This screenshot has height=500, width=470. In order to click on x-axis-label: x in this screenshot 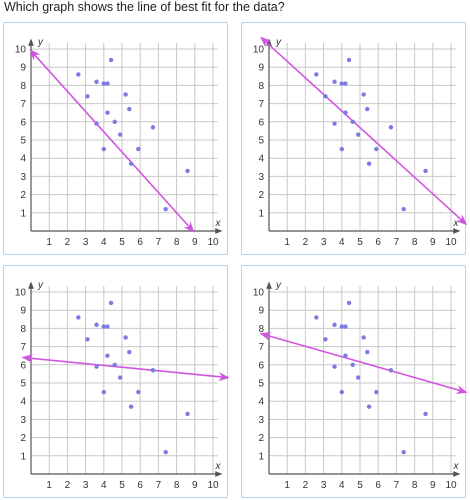, I will do `click(456, 466)`.